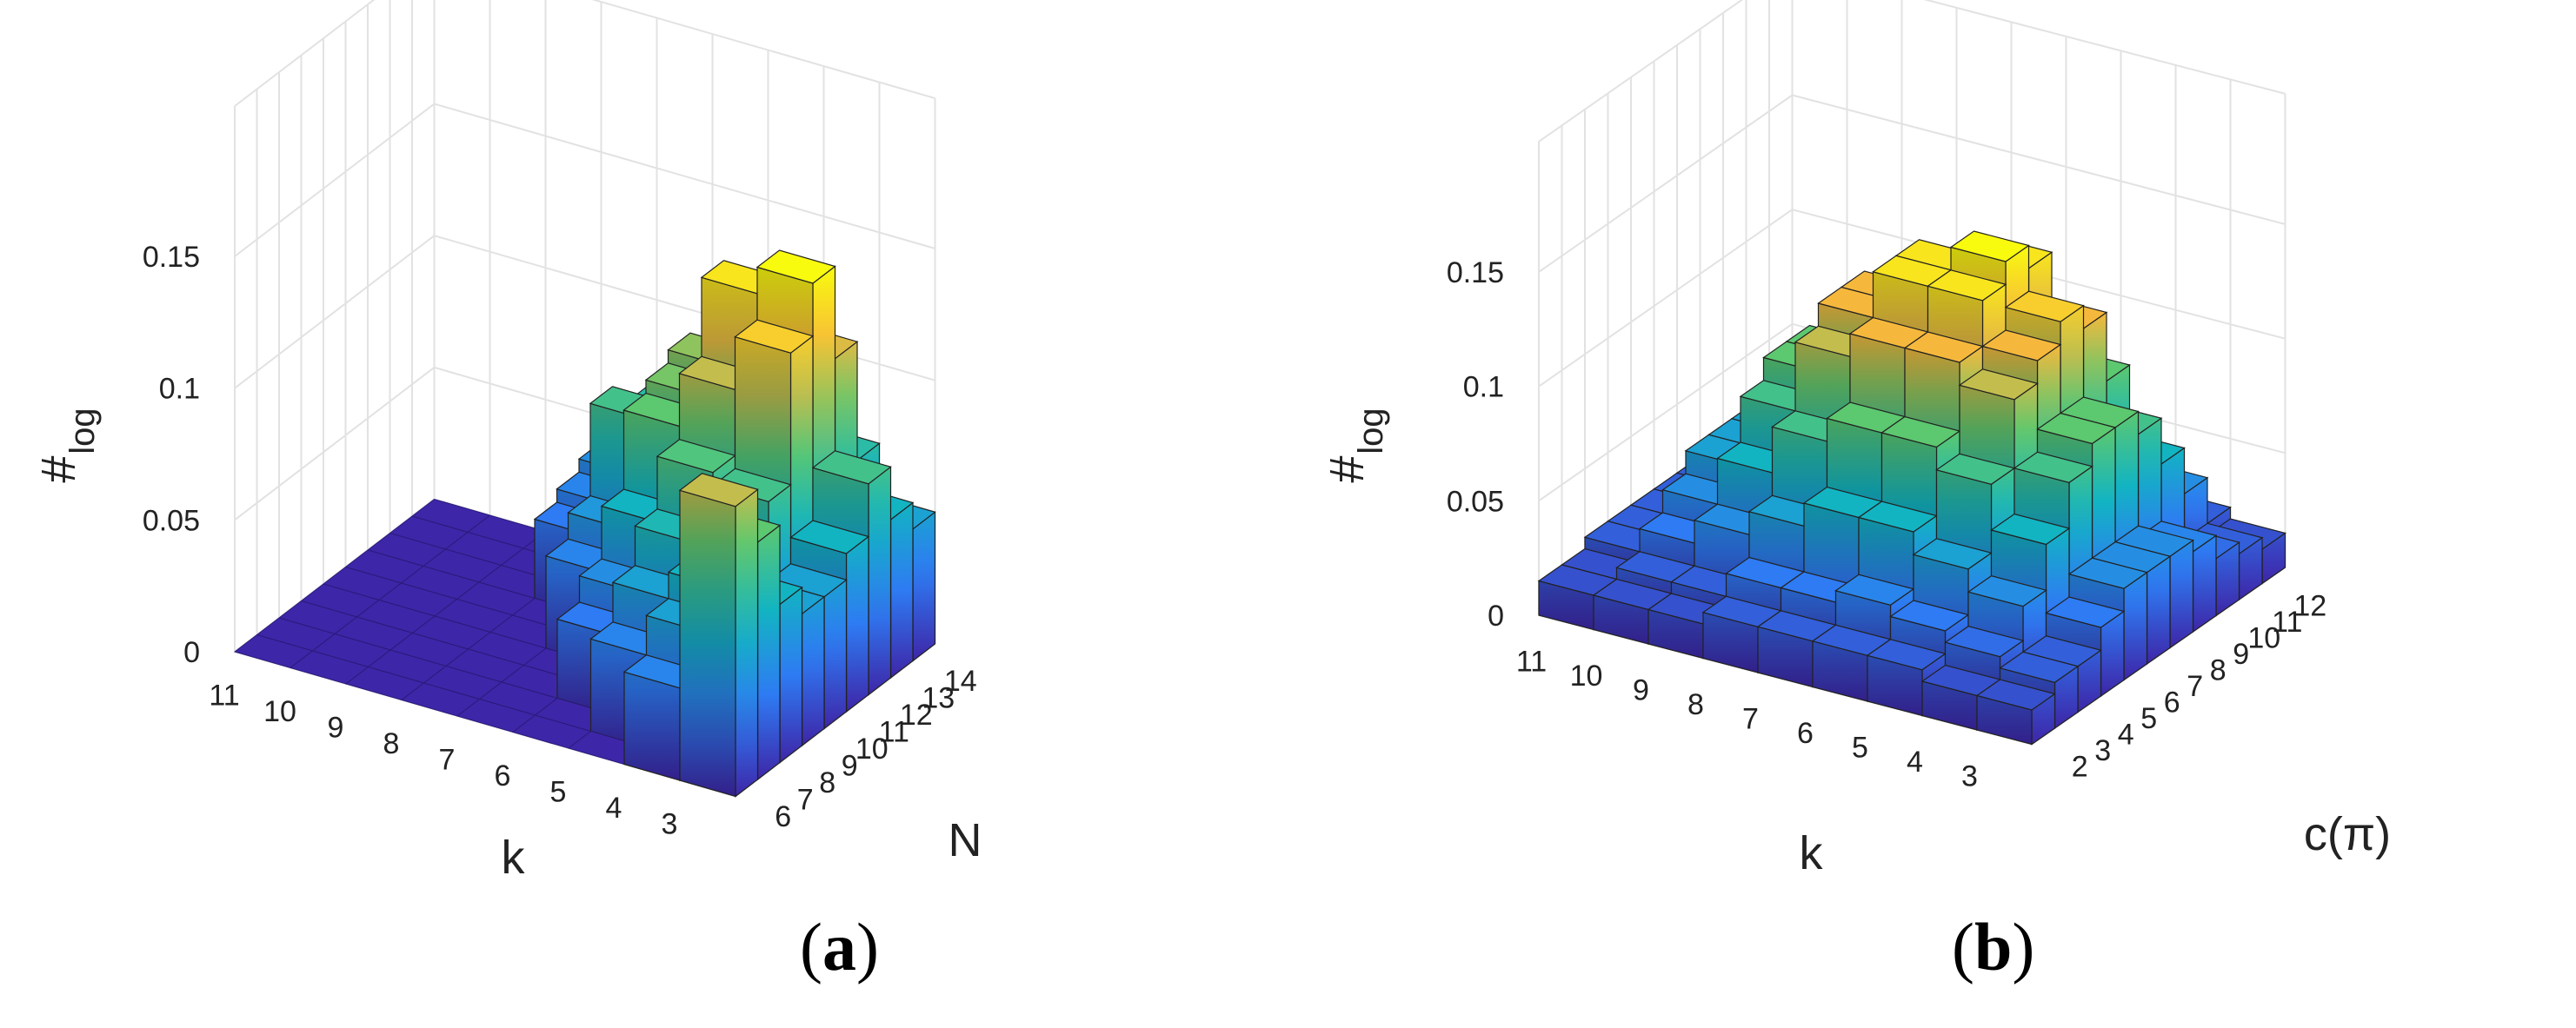 The image size is (2576, 1028). What do you see at coordinates (1969, 776) in the screenshot?
I see `k-tick-label: 3` at bounding box center [1969, 776].